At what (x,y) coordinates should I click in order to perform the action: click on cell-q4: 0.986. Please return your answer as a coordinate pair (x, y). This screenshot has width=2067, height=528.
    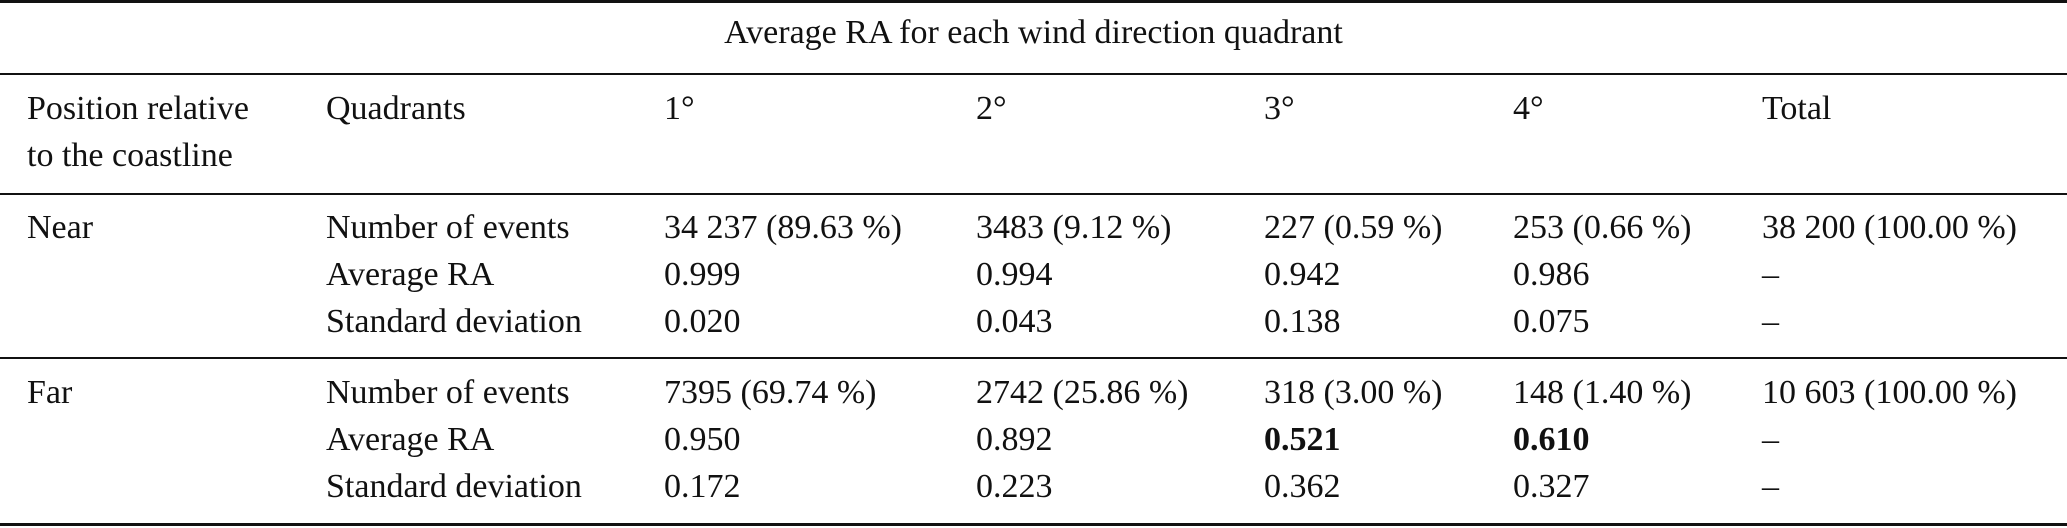
    Looking at the image, I should click on (1551, 274).